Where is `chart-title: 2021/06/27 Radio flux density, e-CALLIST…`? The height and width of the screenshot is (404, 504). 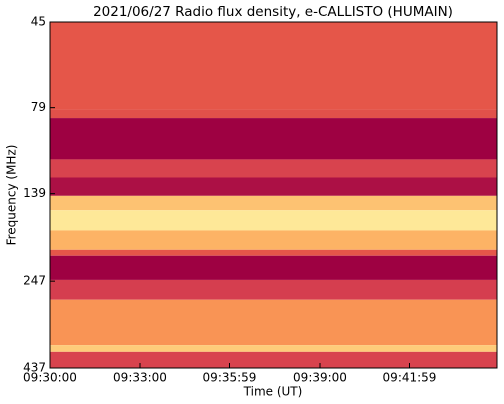 chart-title: 2021/06/27 Radio flux density, e-CALLIST… is located at coordinates (273, 12).